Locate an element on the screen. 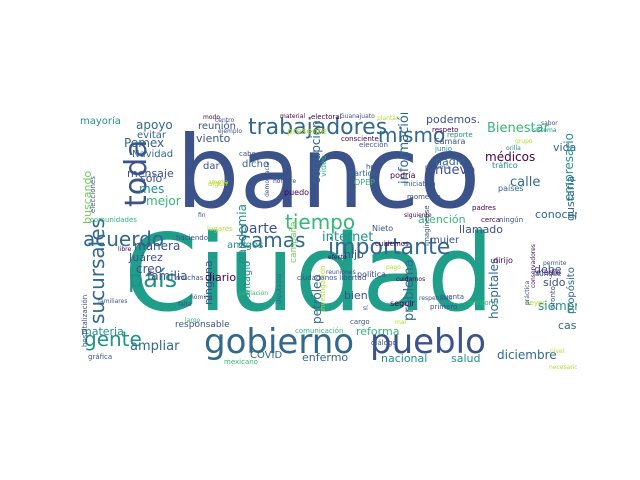 This screenshot has width=640, height=480. word-43: apoyo is located at coordinates (154, 125).